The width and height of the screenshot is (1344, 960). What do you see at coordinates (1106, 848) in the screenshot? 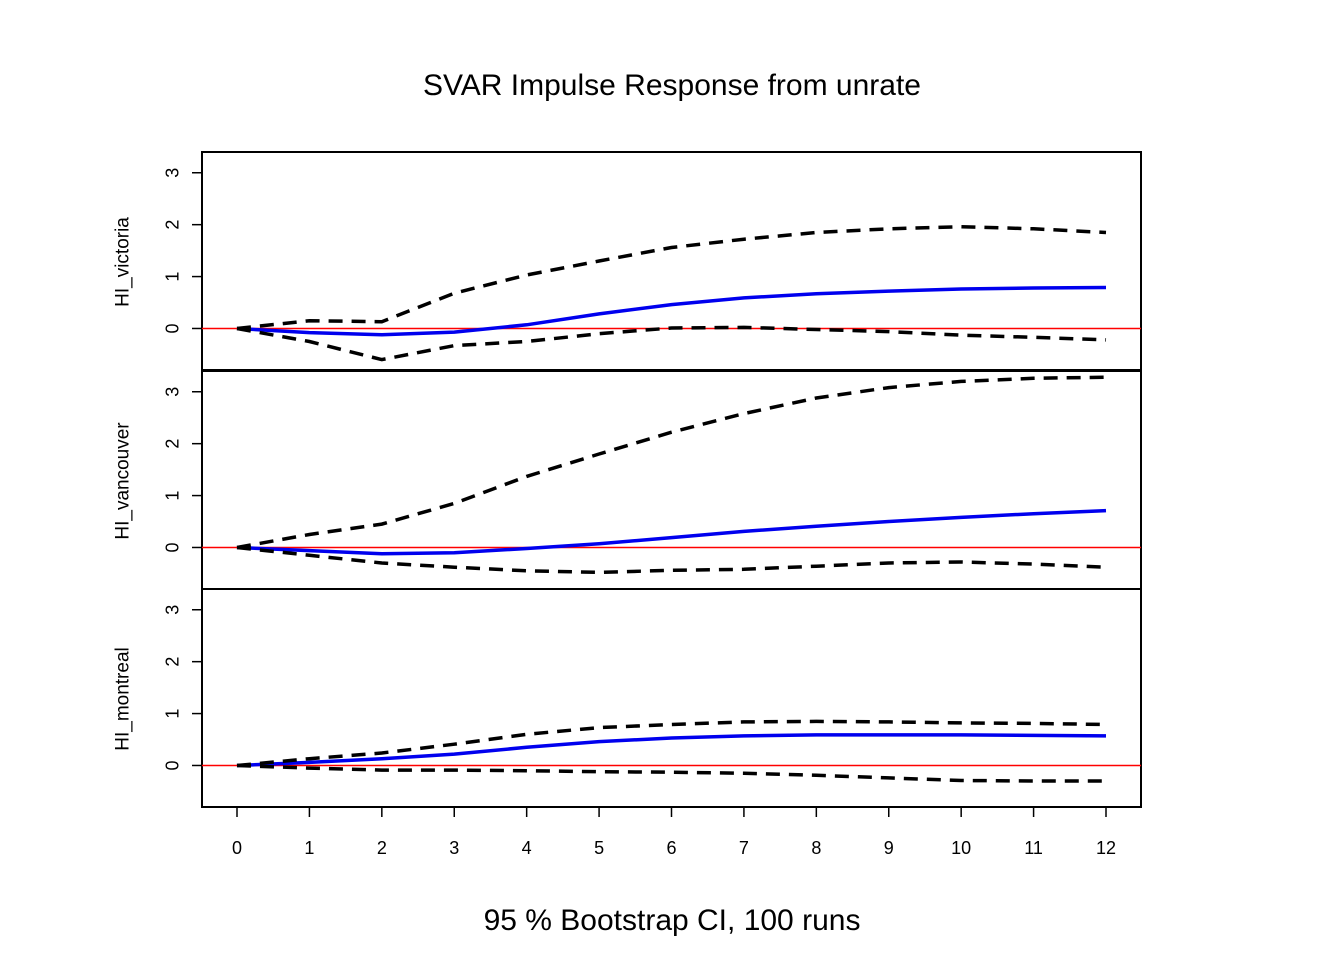
I see `x-tick-label: 12` at bounding box center [1106, 848].